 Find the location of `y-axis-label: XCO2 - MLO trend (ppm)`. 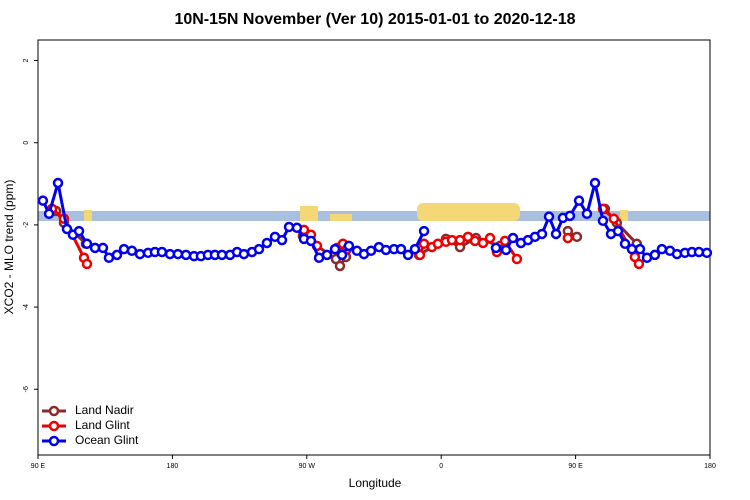

y-axis-label: XCO2 - MLO trend (ppm) is located at coordinates (9, 247).